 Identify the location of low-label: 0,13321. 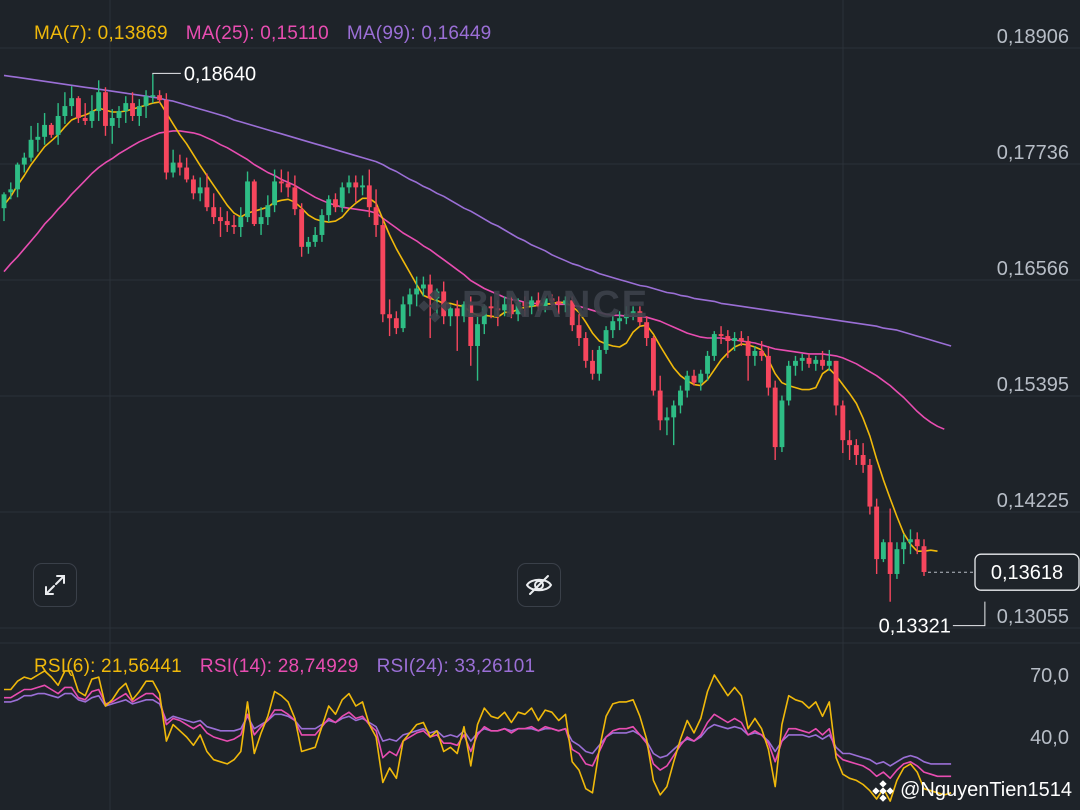
(915, 627).